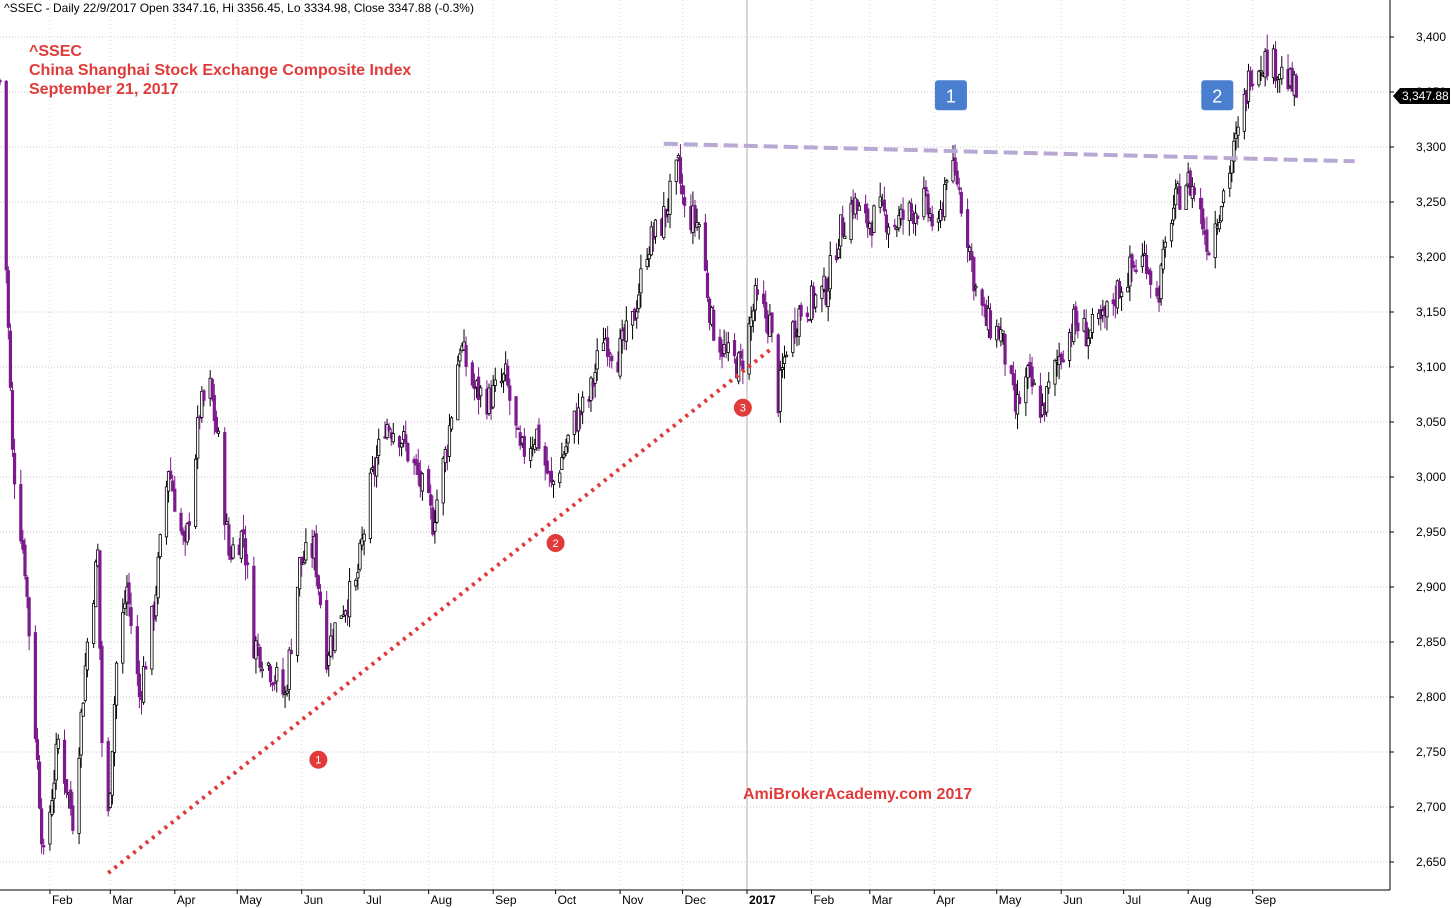  I want to click on y-tick-label: 3,300, so click(1431, 147).